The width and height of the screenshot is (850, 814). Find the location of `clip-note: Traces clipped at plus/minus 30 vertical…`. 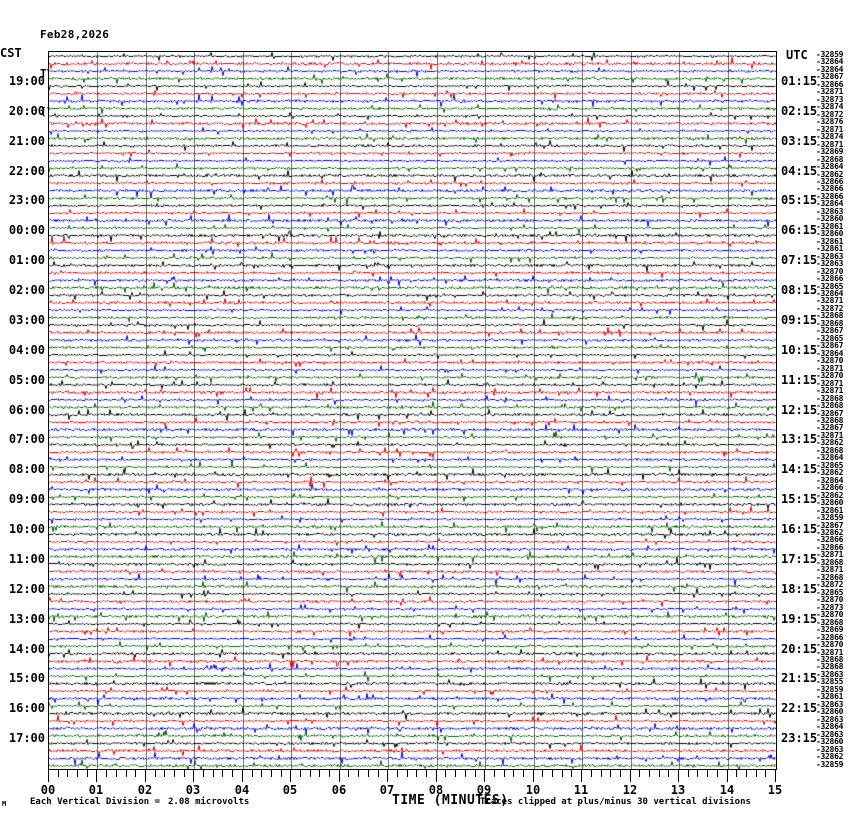

clip-note: Traces clipped at plus/minus 30 vertical… is located at coordinates (615, 802).